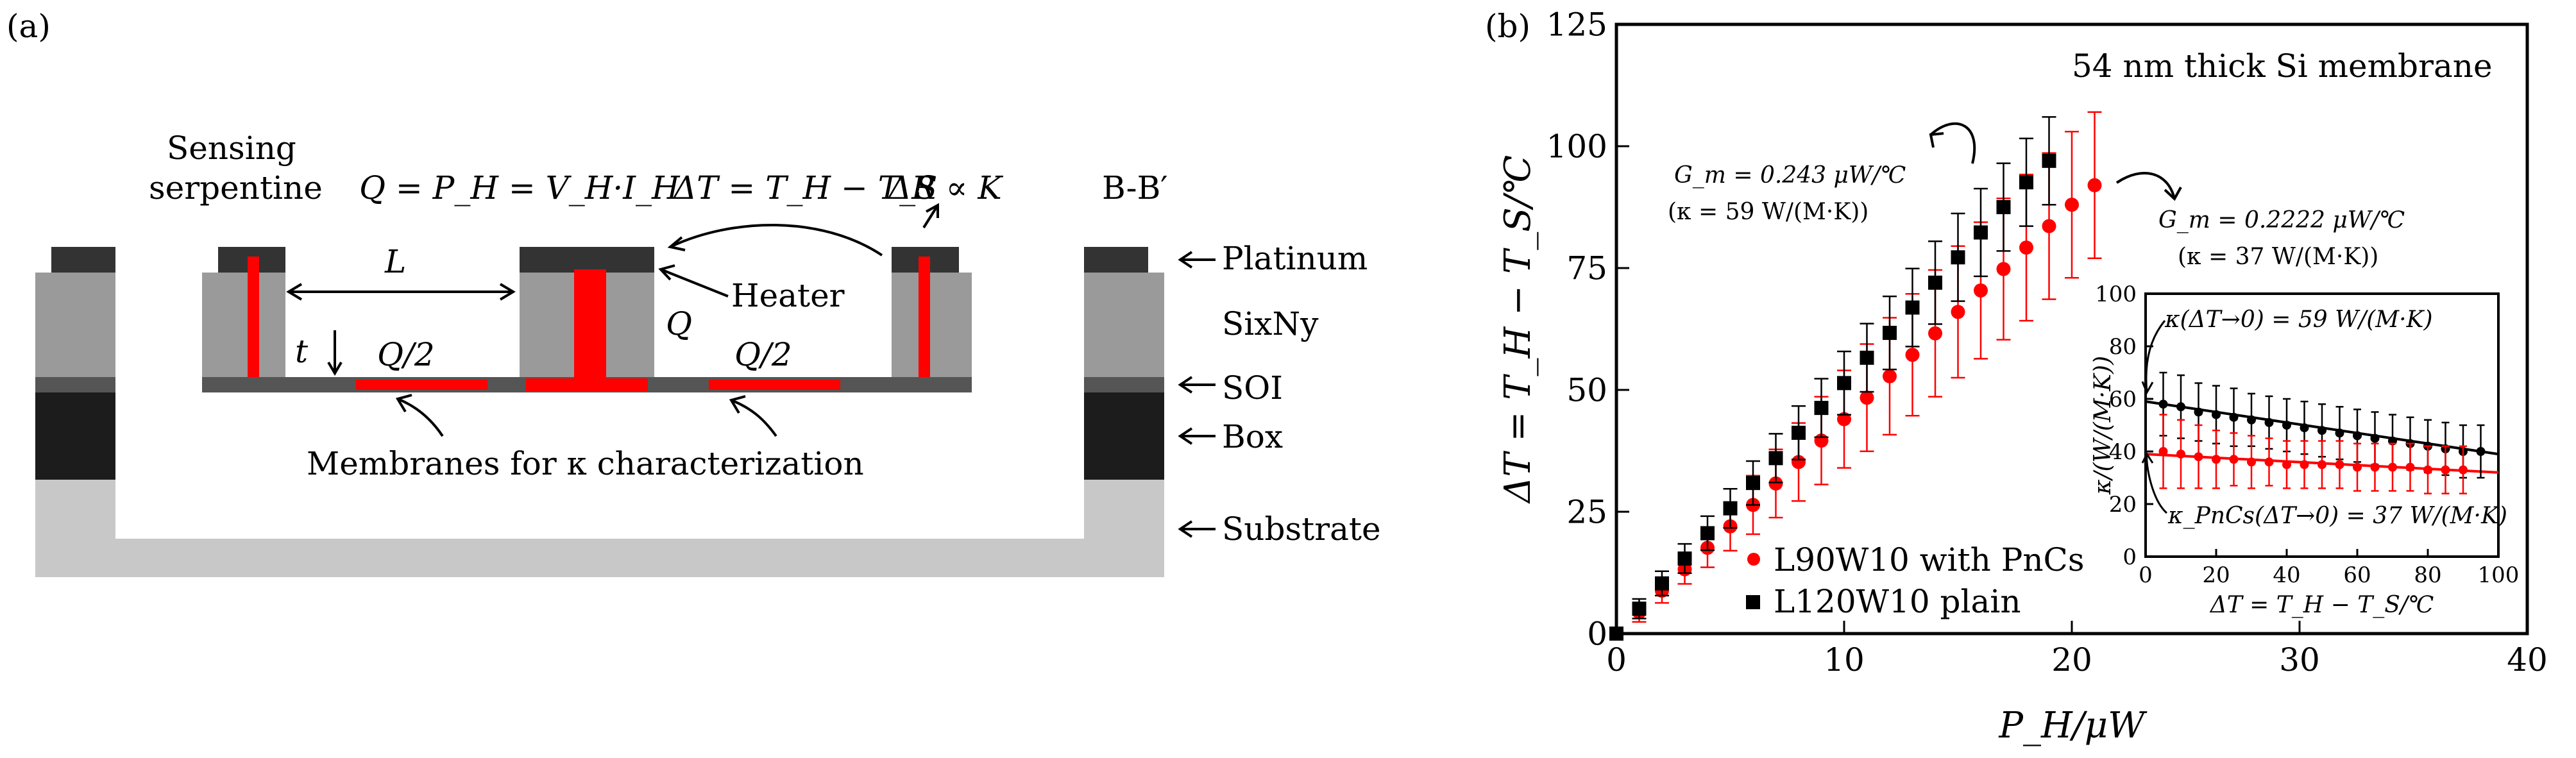 Image resolution: width=2576 pixels, height=758 pixels. I want to click on annotation-plain-line2: (κ = 59 W/(M·K)), so click(1768, 212).